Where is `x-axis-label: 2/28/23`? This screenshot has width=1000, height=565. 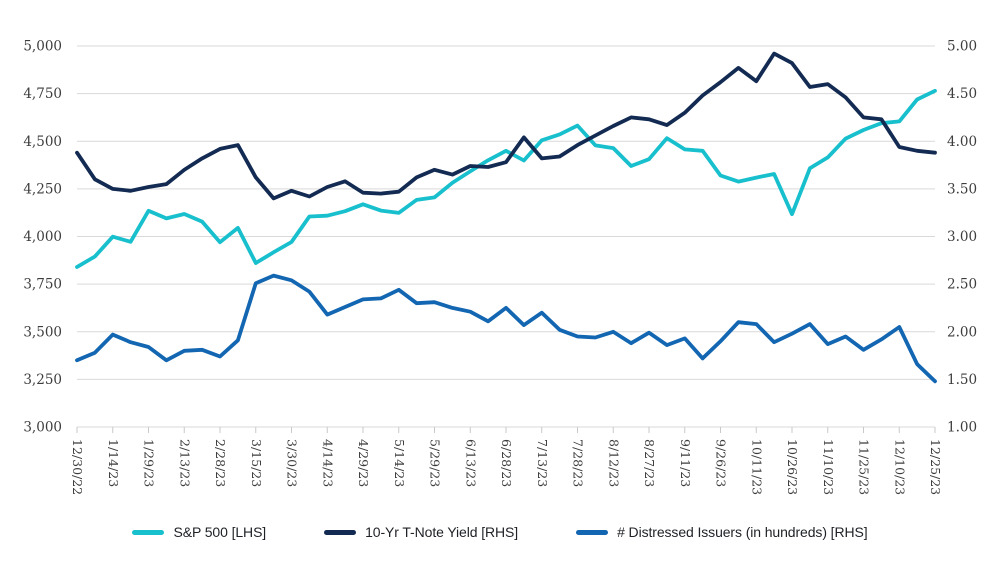 x-axis-label: 2/28/23 is located at coordinates (220, 463).